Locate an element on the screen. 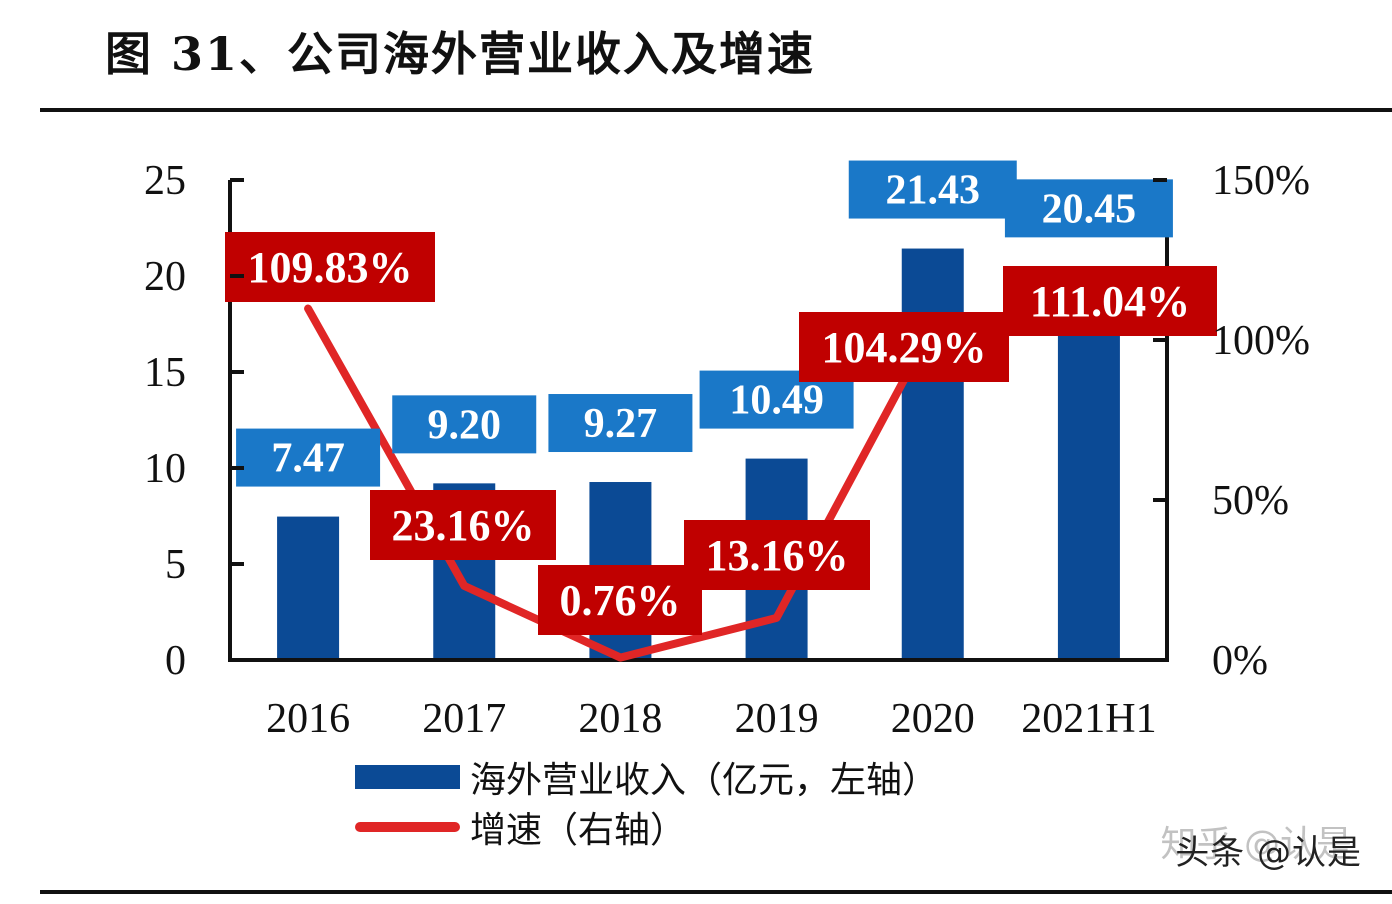 The width and height of the screenshot is (1392, 904). bottom-divider is located at coordinates (716, 892).